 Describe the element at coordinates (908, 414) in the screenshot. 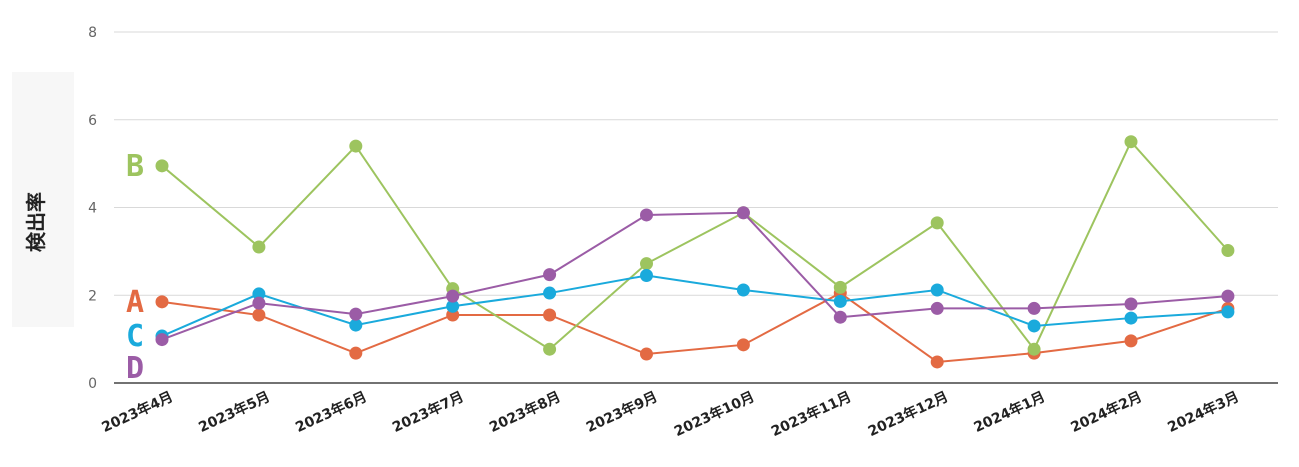

I see `x-tick-label: 2023年12月` at that location.